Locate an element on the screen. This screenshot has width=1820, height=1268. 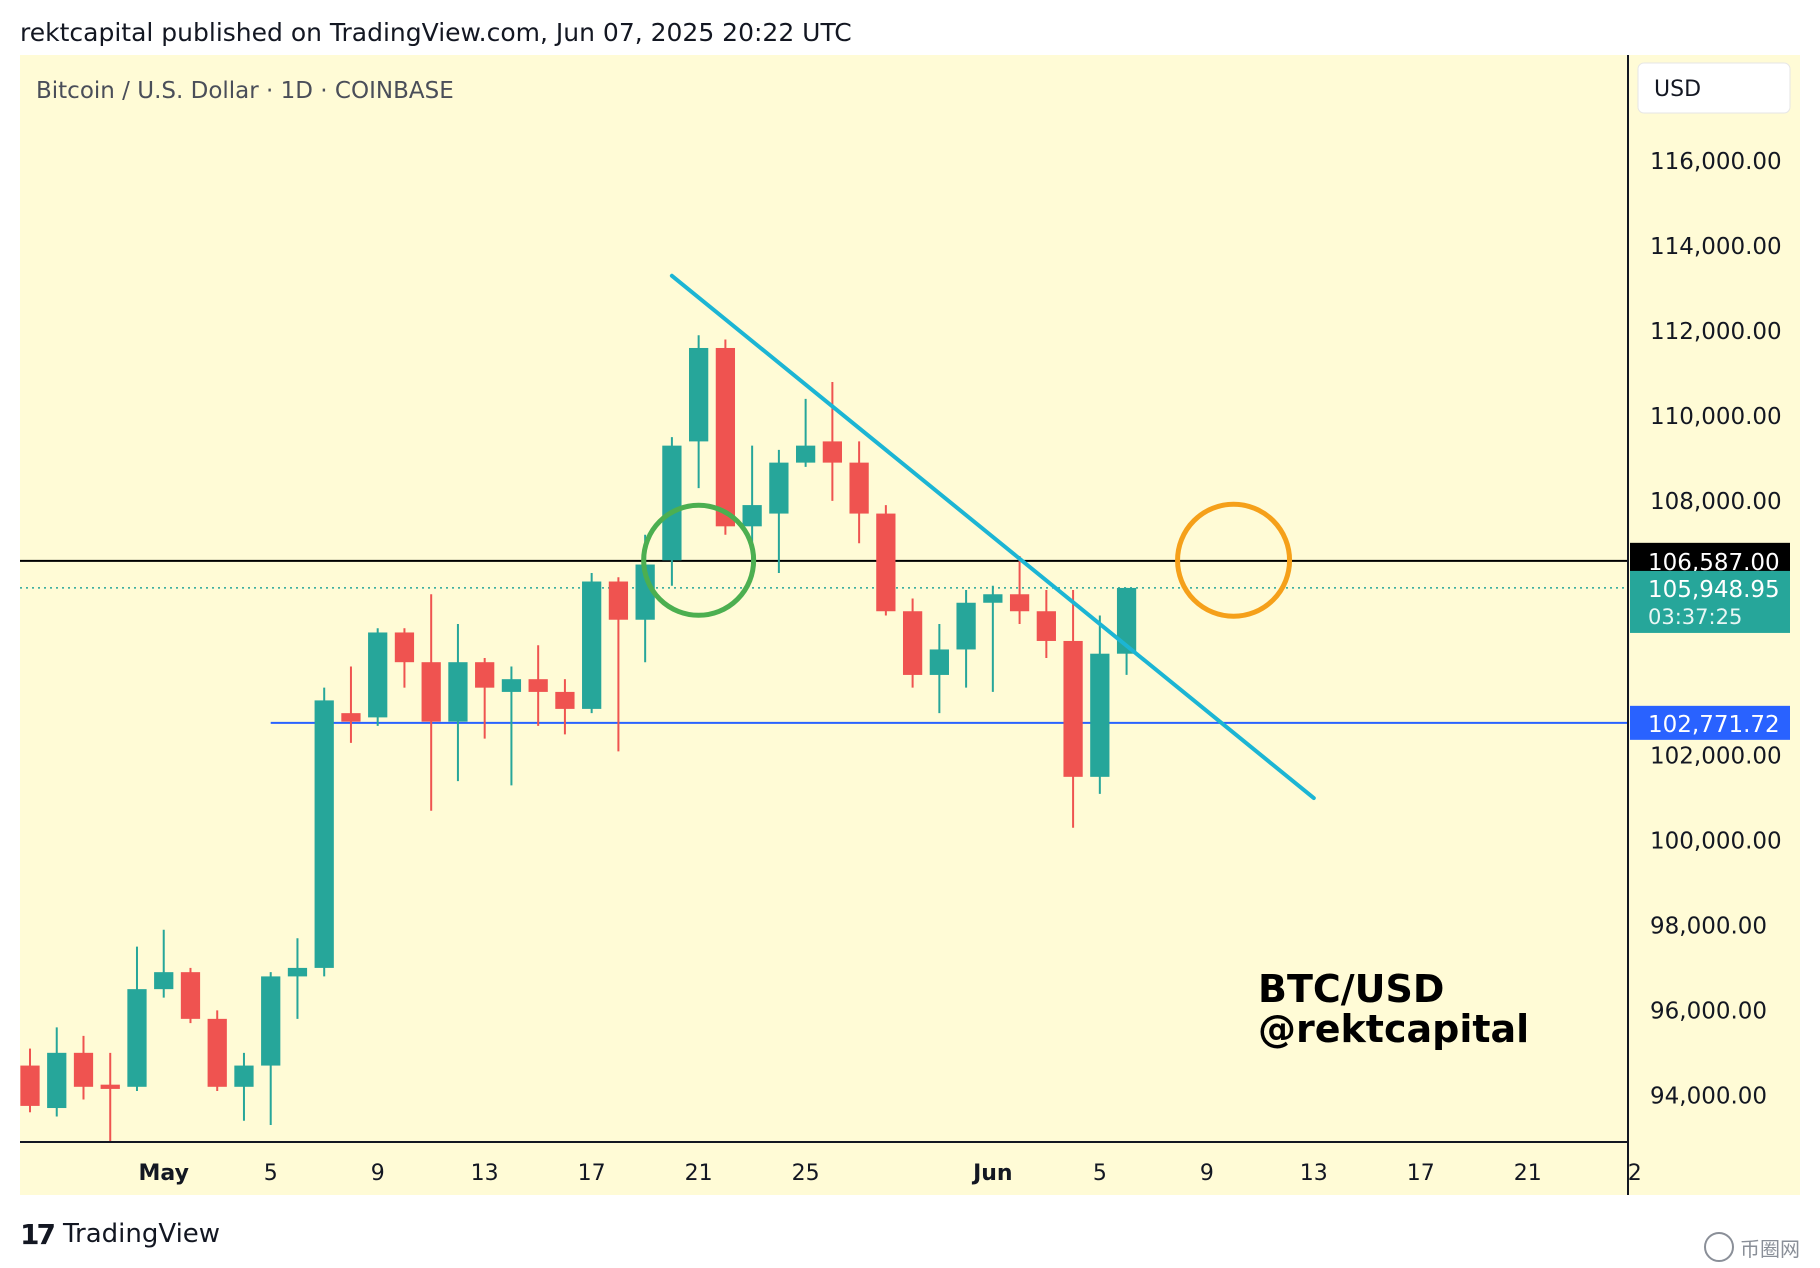
coin-logo-icon is located at coordinates (1719, 1247).